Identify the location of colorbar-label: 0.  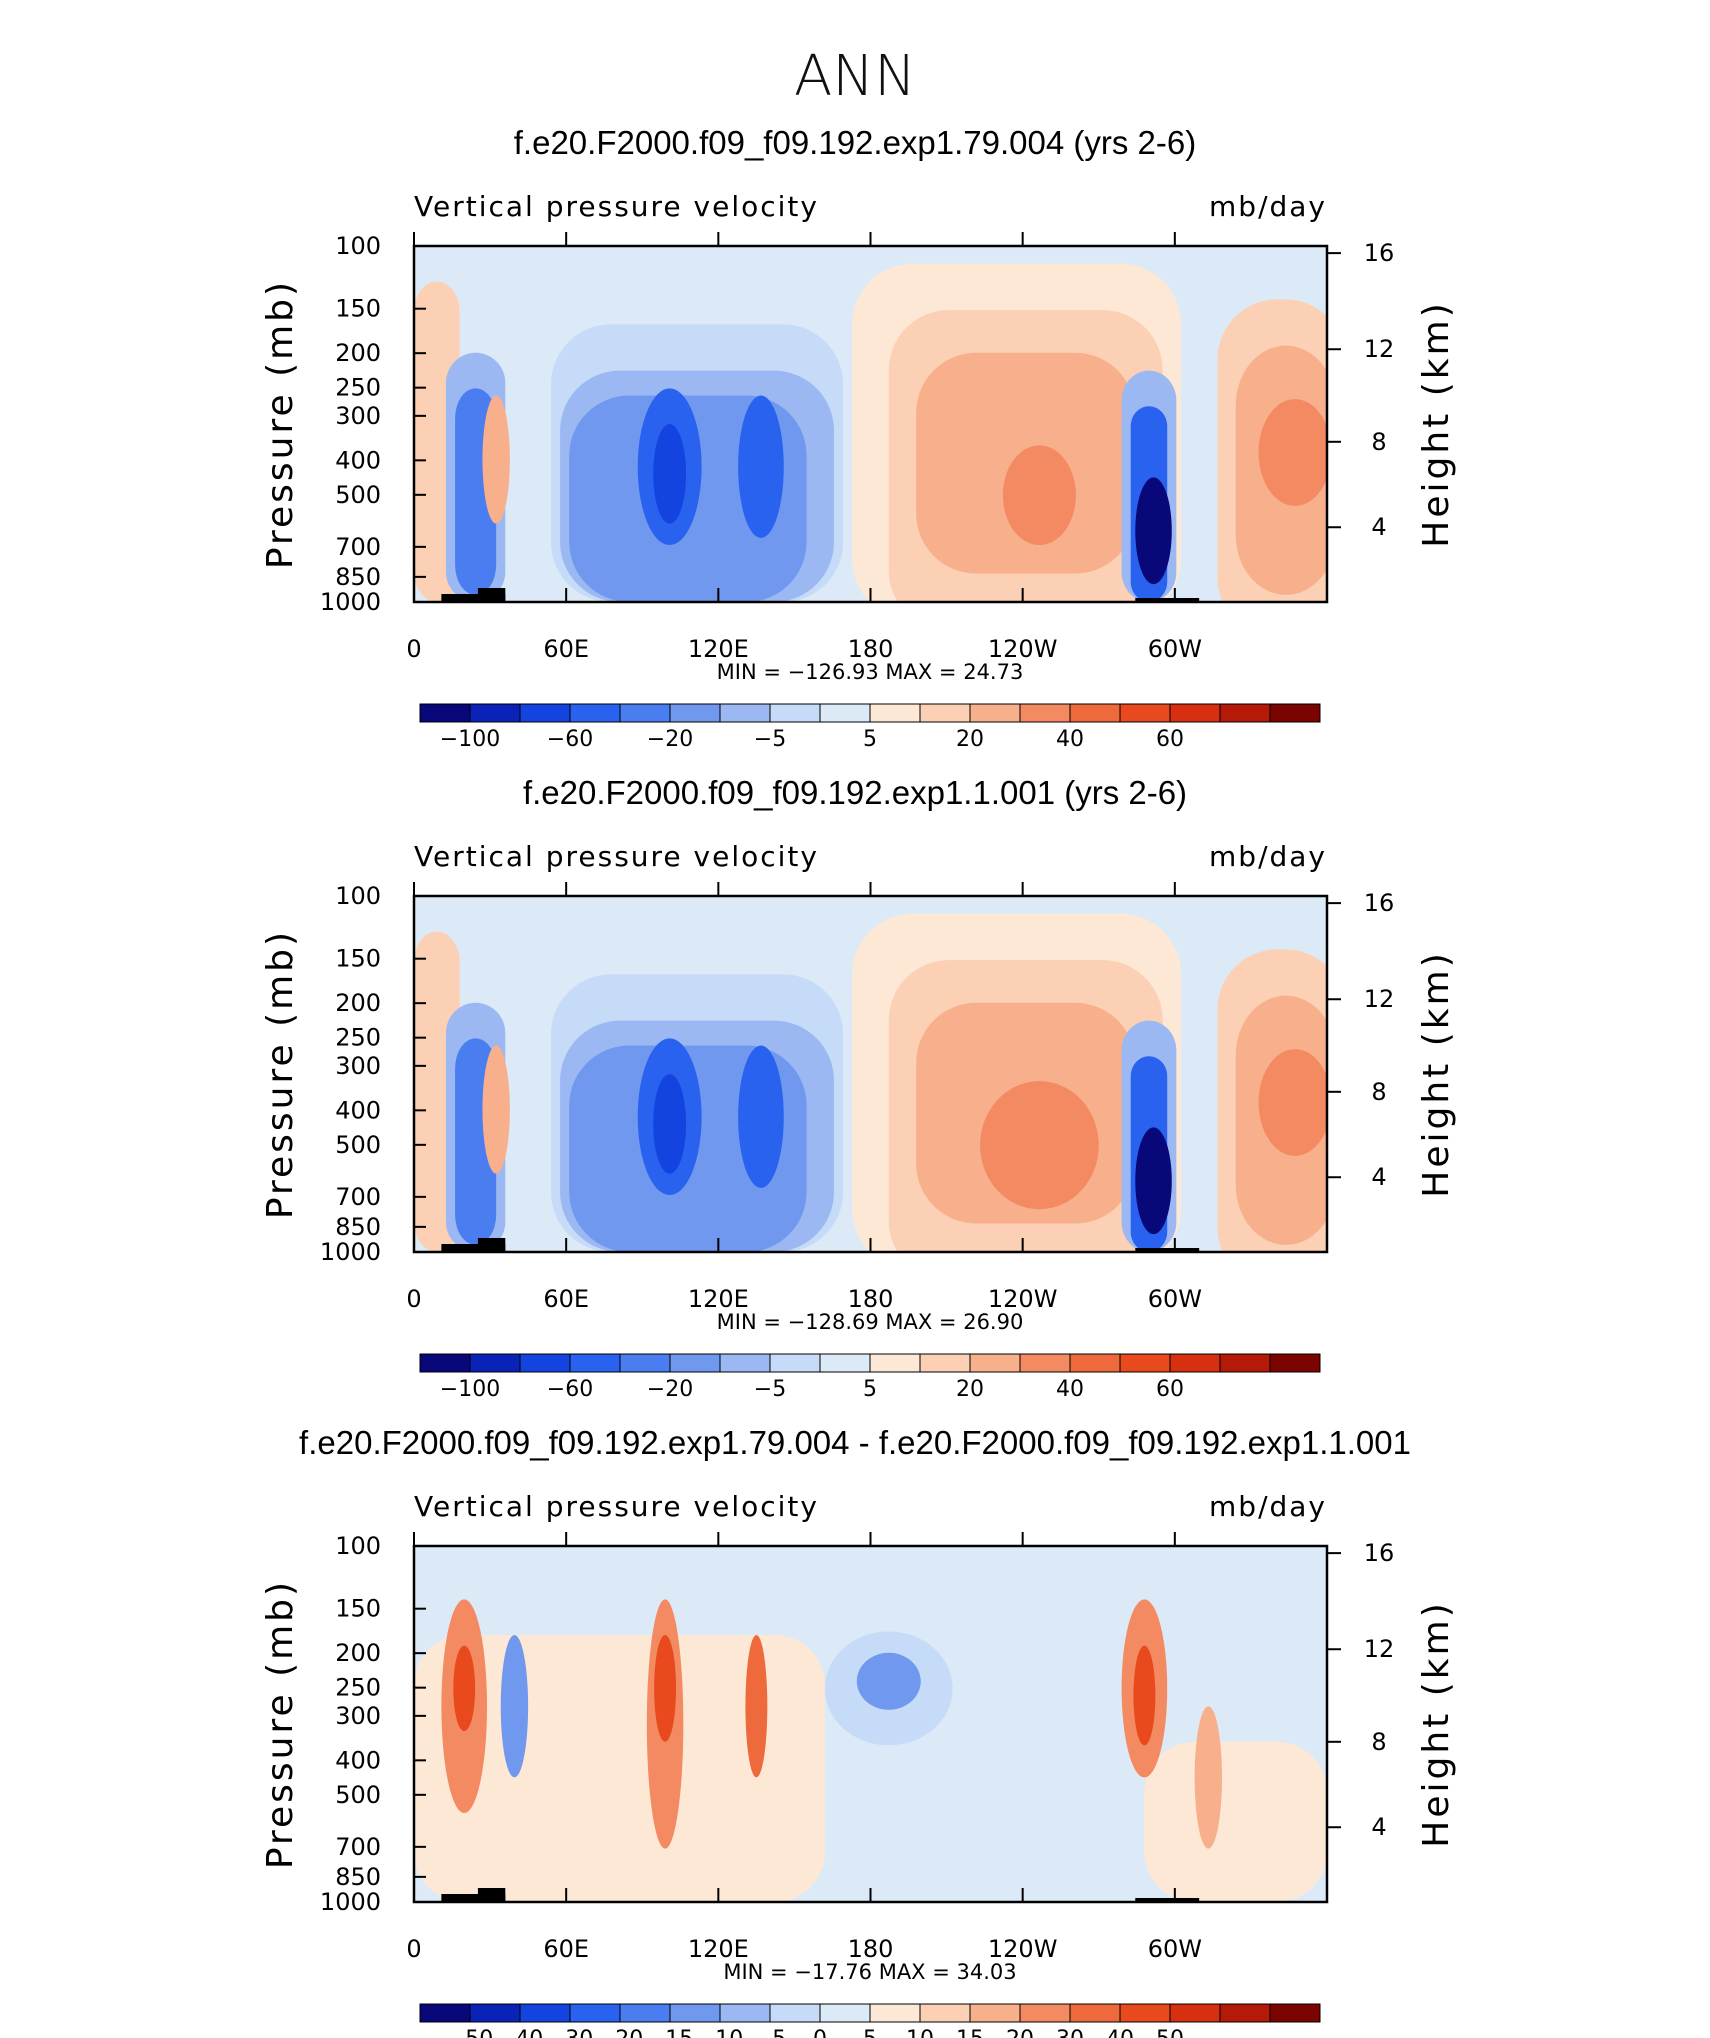
(820, 2032).